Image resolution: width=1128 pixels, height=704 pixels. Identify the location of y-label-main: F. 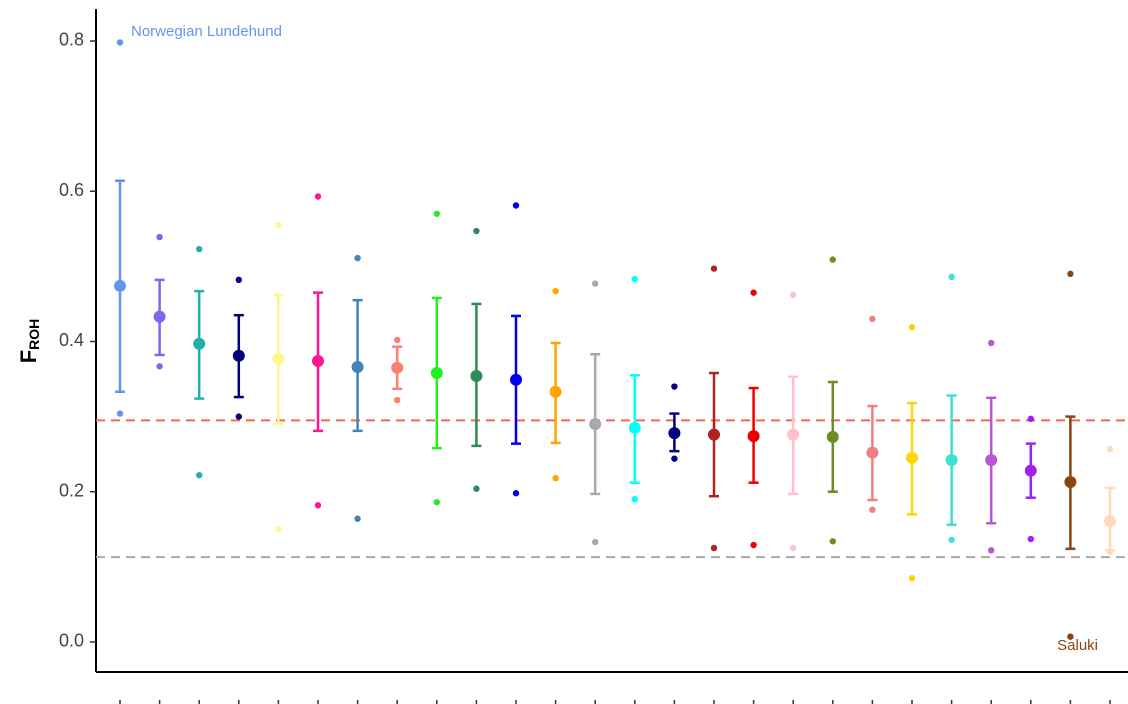
(28, 356).